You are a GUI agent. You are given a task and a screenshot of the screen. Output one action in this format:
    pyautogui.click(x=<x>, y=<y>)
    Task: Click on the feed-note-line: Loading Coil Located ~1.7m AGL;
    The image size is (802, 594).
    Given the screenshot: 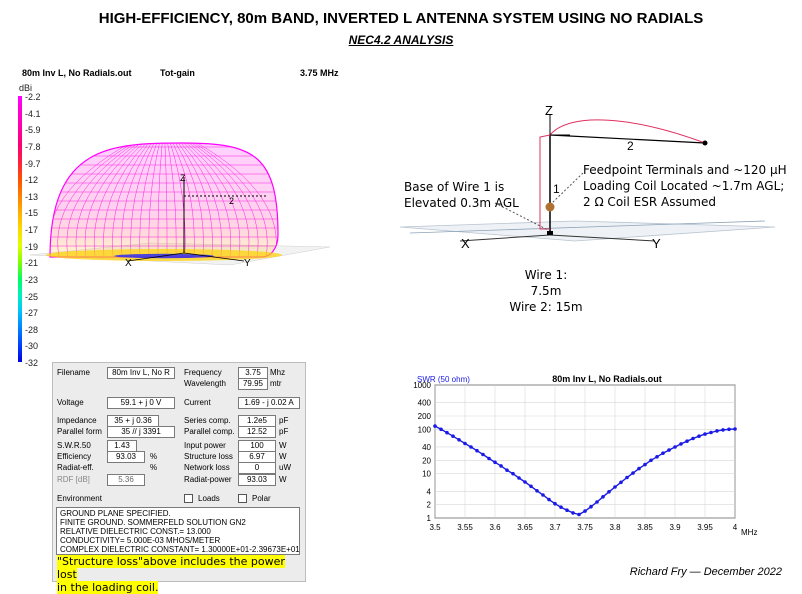 What is the action you would take?
    pyautogui.click(x=684, y=186)
    